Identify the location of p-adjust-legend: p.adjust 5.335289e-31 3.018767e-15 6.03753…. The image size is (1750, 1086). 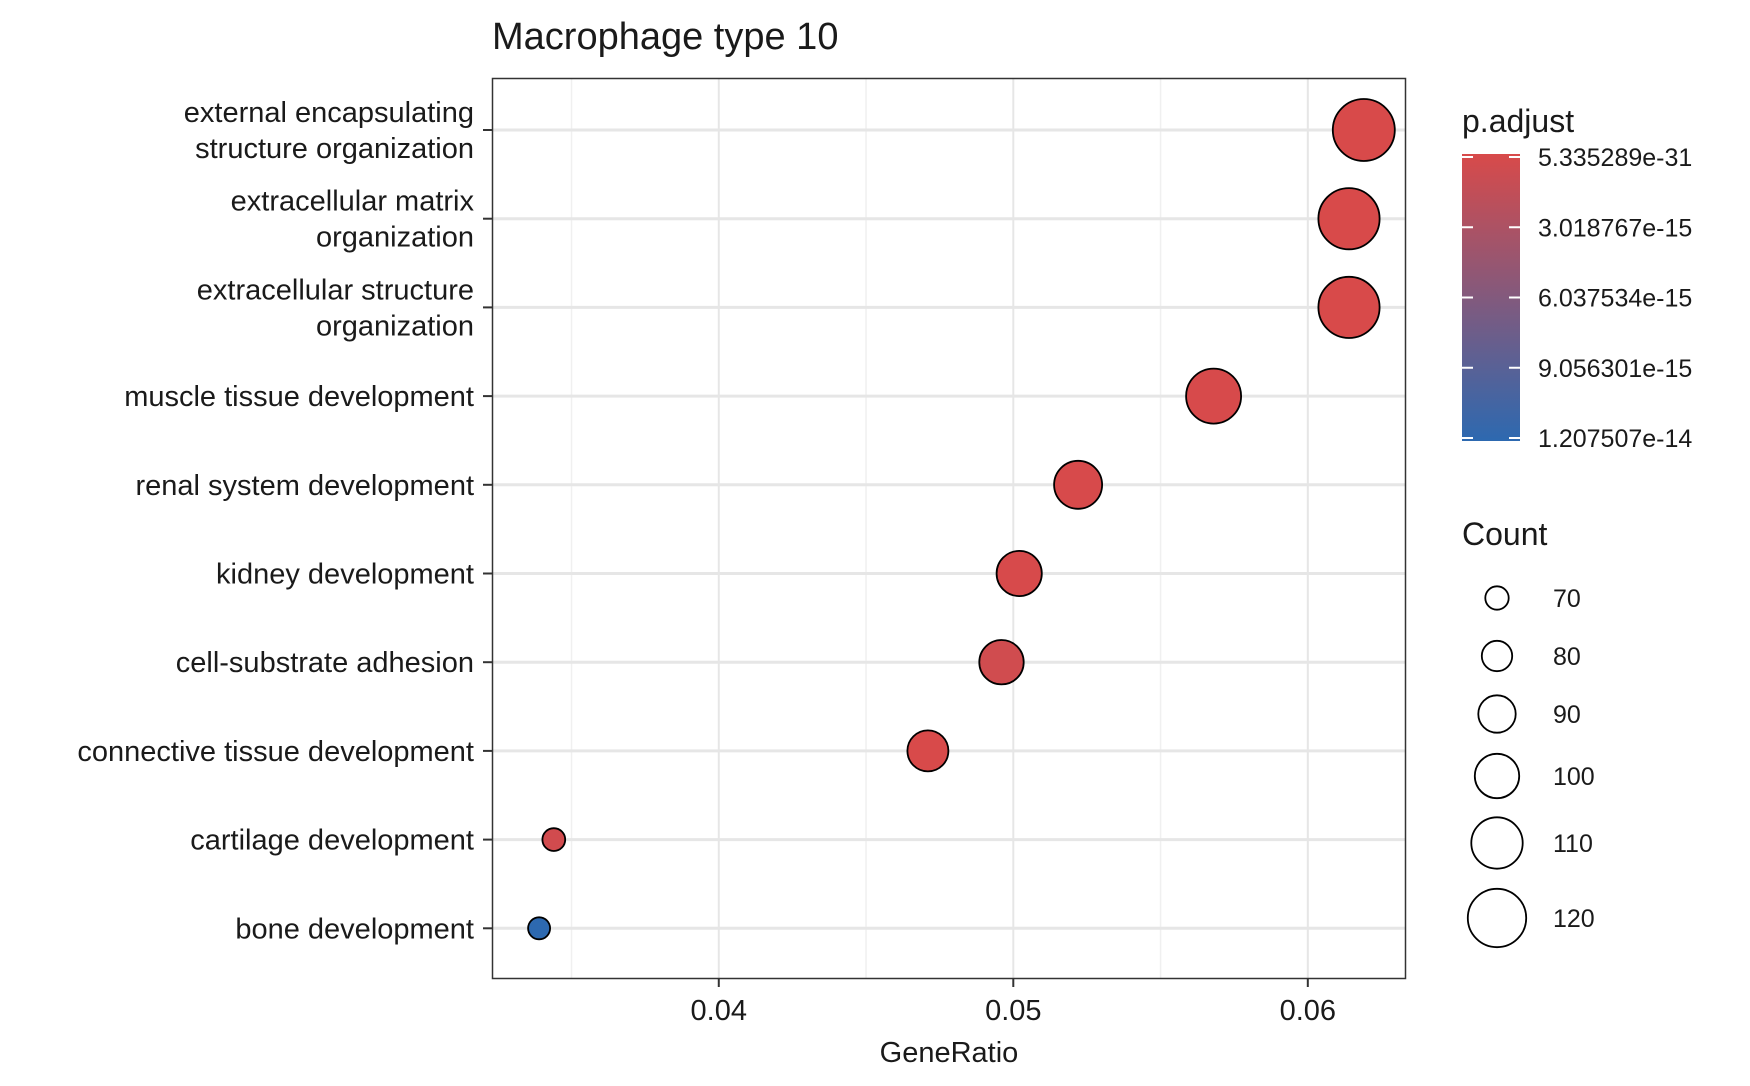
(1577, 278).